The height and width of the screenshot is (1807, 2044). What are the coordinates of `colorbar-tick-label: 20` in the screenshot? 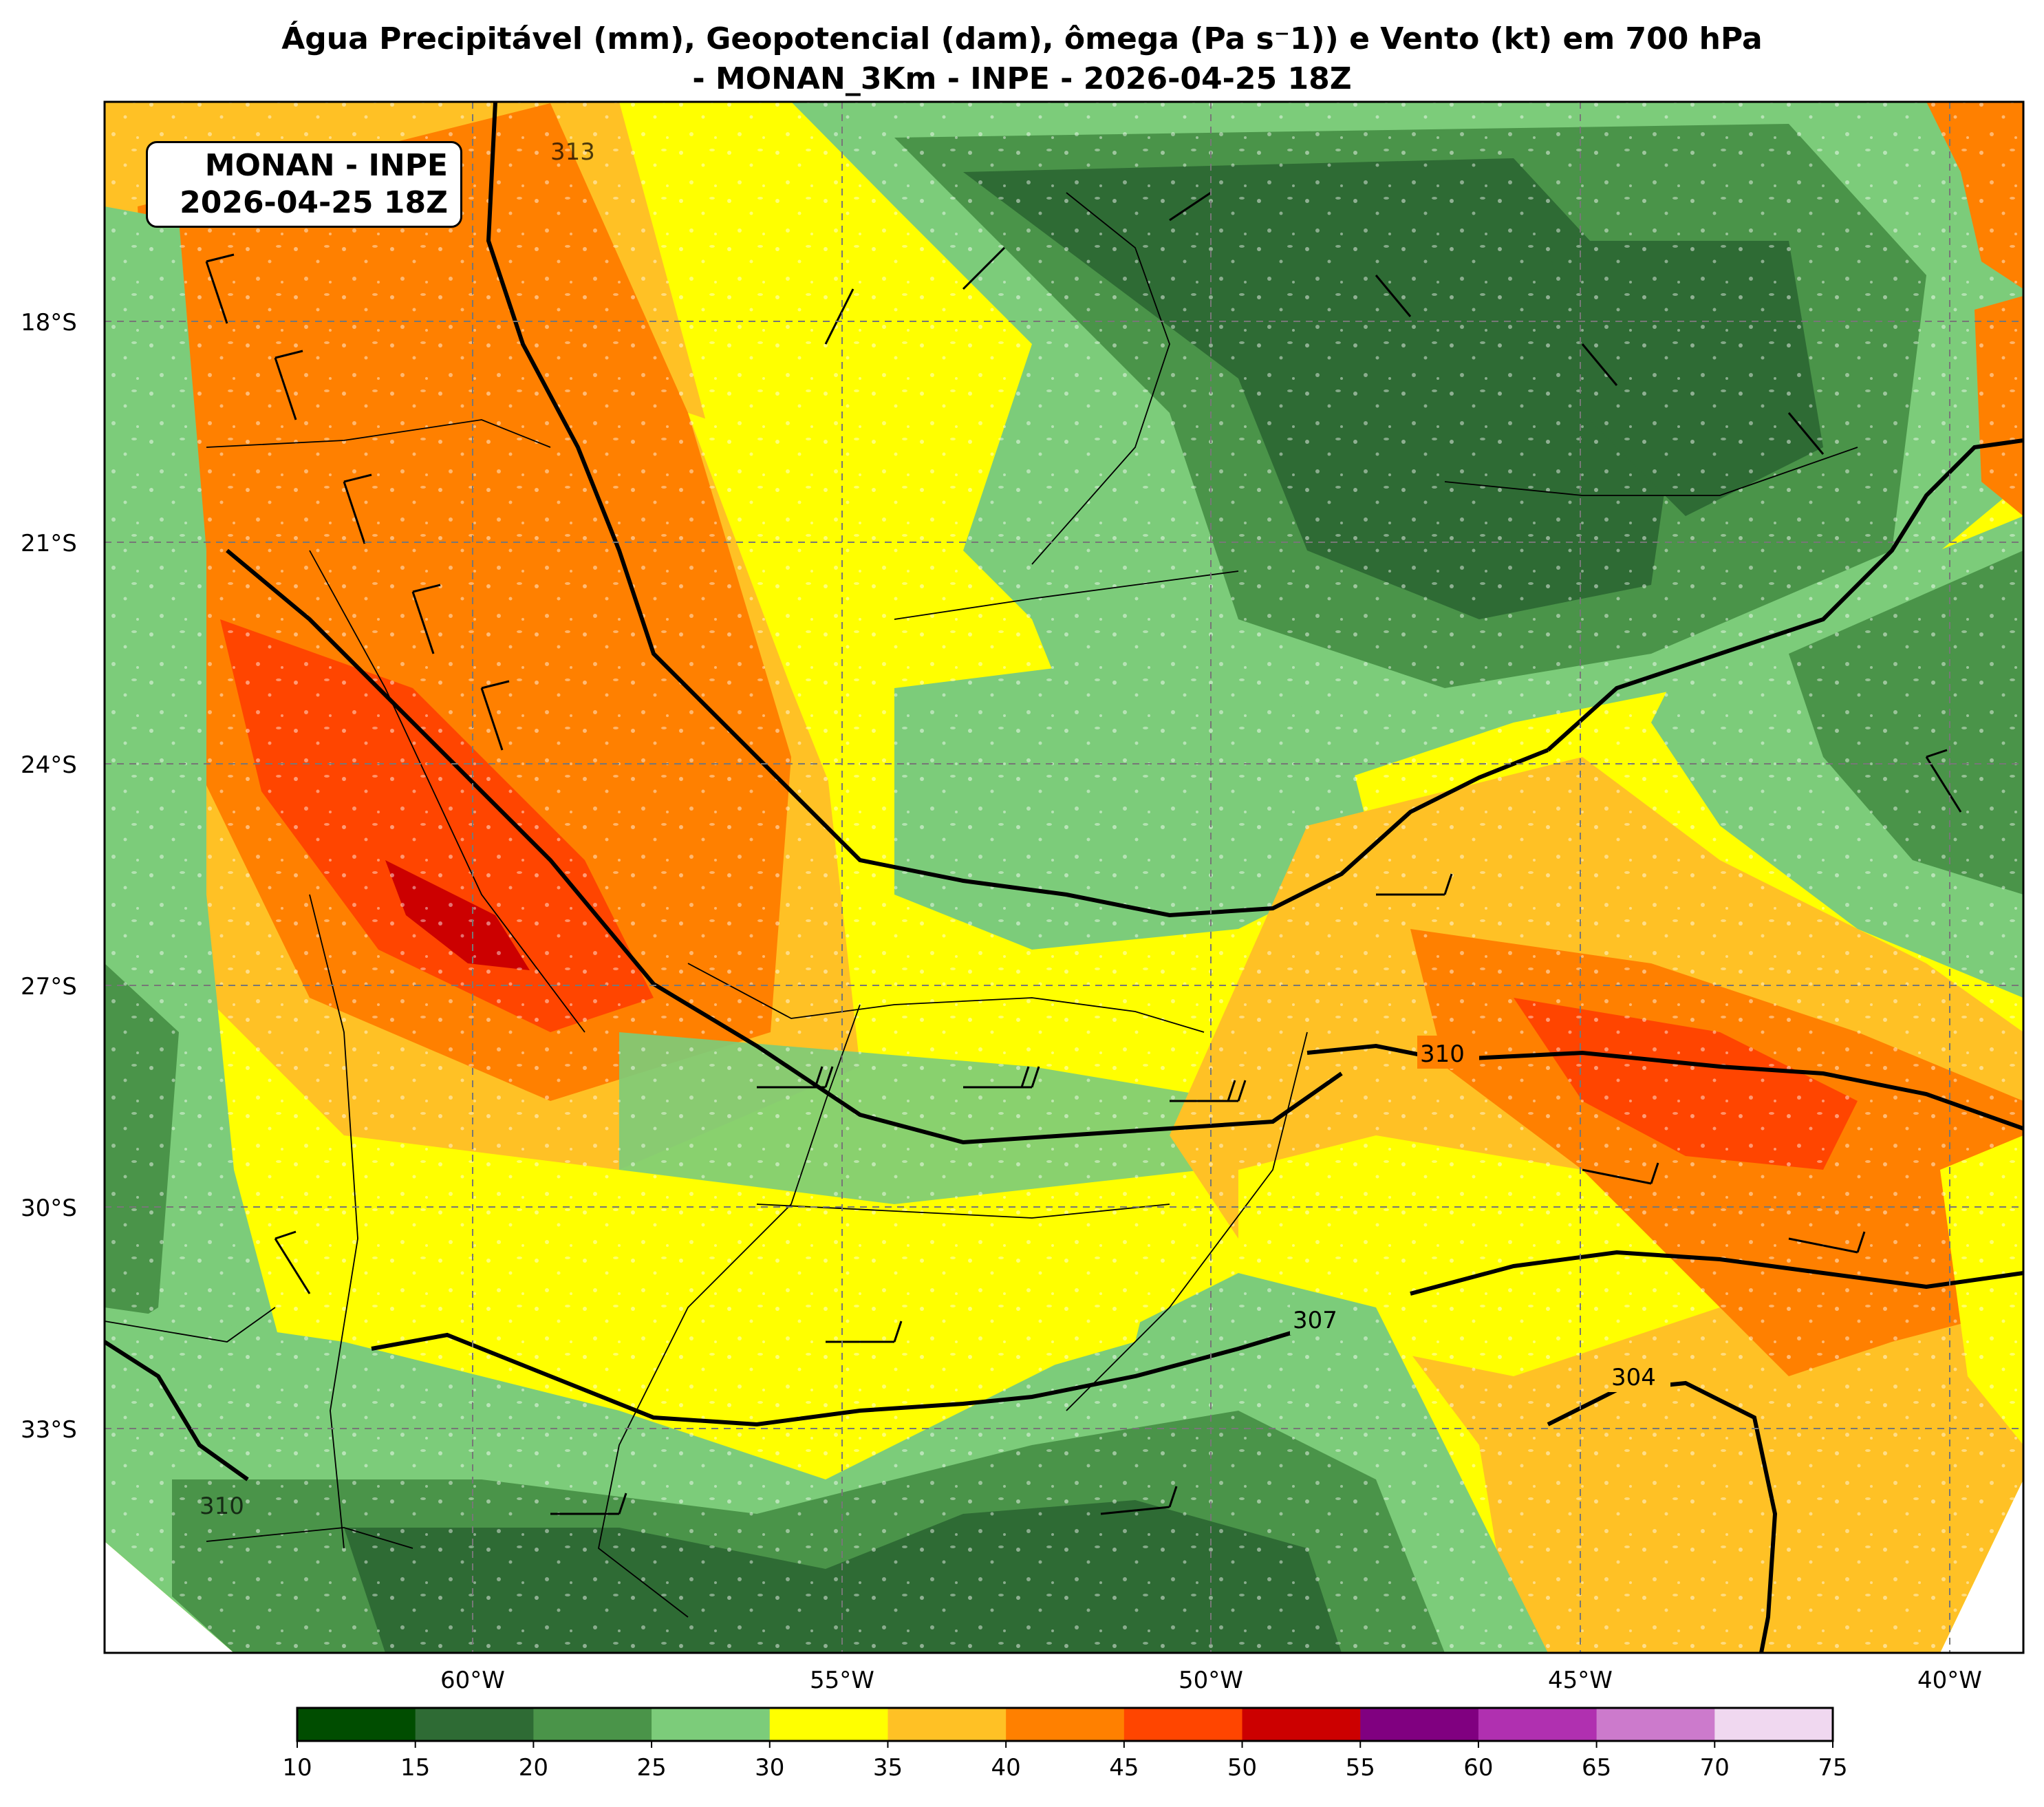 It's located at (533, 1768).